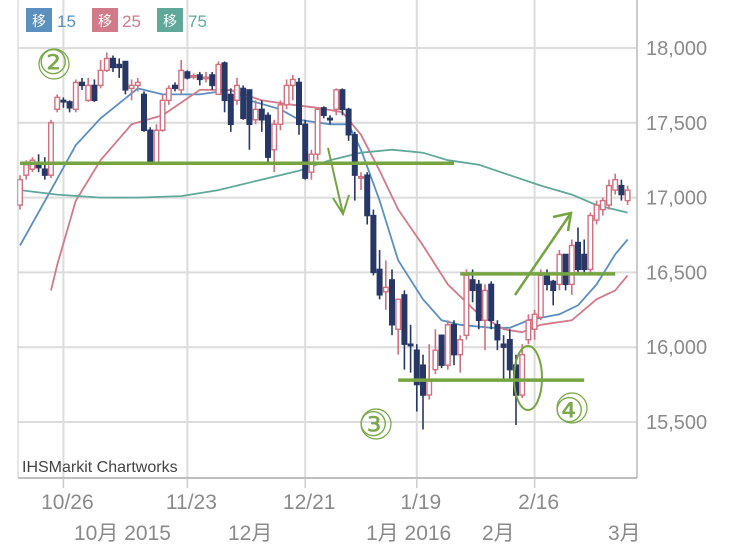  What do you see at coordinates (170, 20) in the screenshot?
I see `legend-swatch-ma75` at bounding box center [170, 20].